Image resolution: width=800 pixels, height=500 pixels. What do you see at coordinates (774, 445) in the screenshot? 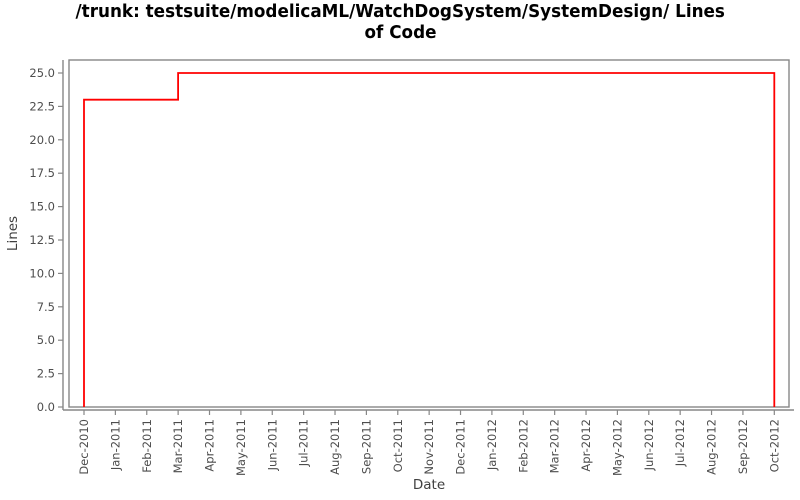
I see `x-tick-label: Oct-2012` at bounding box center [774, 445].